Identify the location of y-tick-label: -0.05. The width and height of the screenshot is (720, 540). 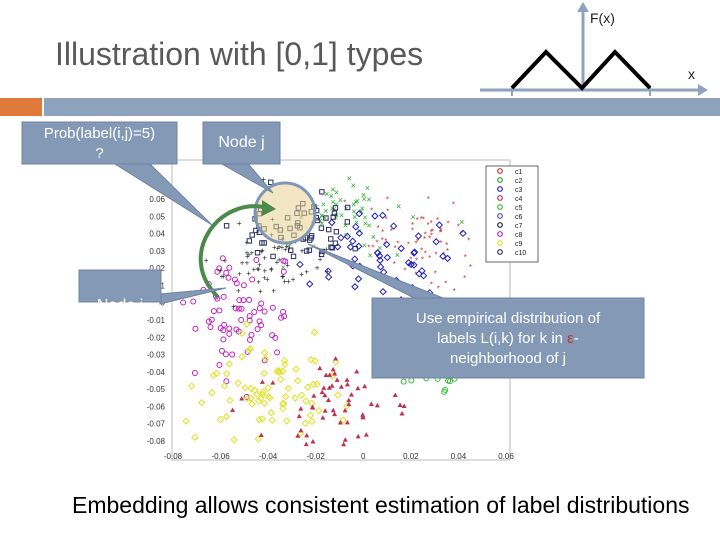
(156, 389).